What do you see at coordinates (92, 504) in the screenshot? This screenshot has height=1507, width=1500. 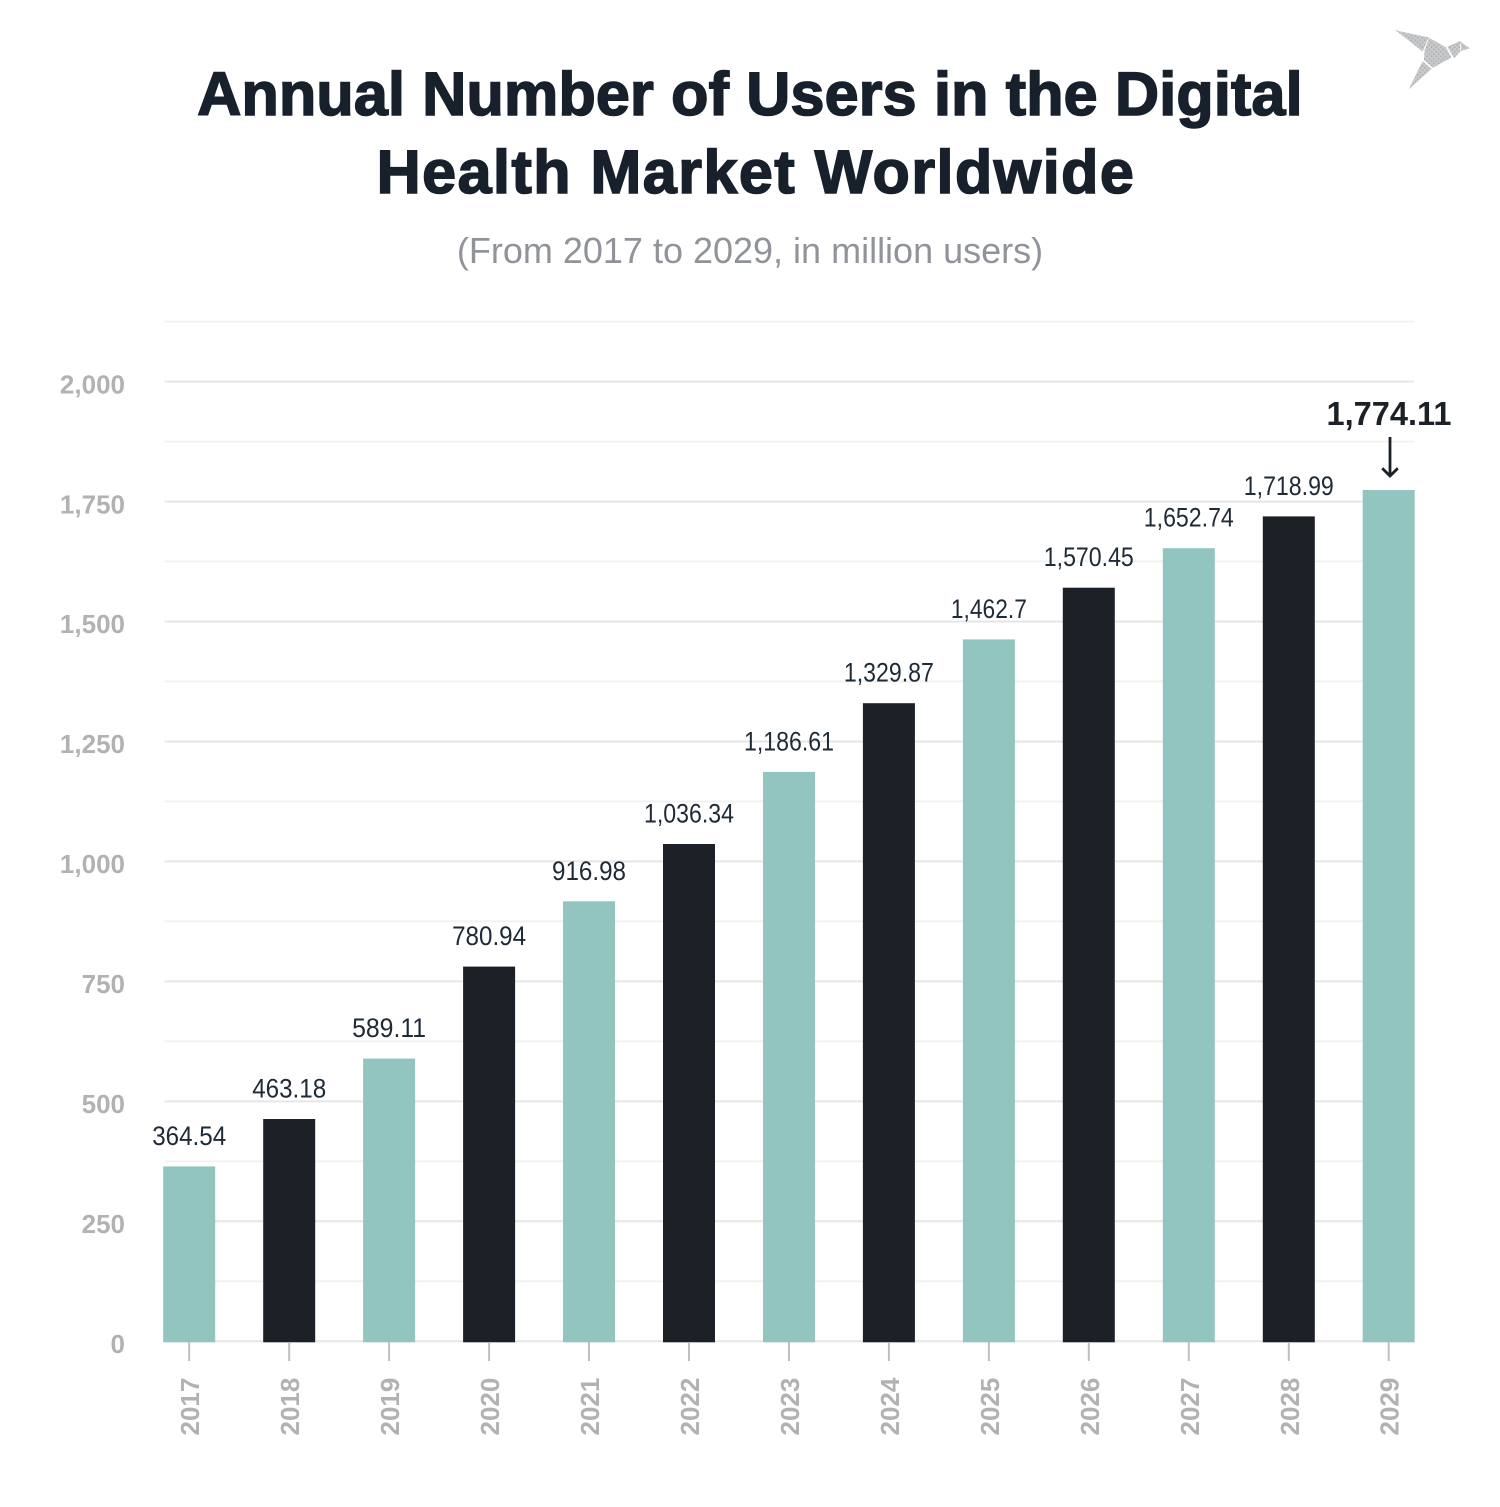 I see `svg-text: 1,750` at bounding box center [92, 504].